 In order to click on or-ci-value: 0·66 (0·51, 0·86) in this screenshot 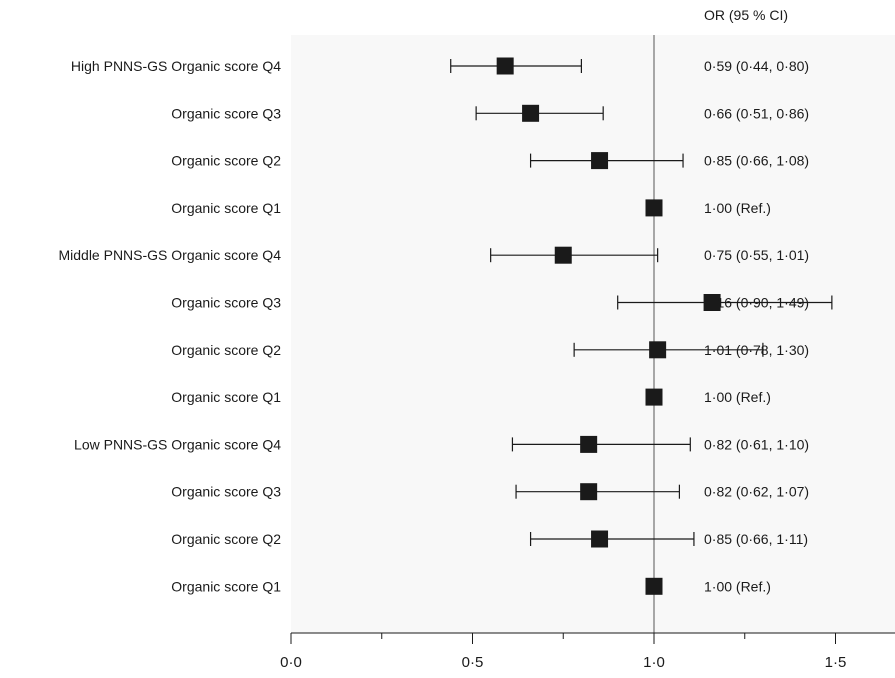, I will do `click(756, 113)`.